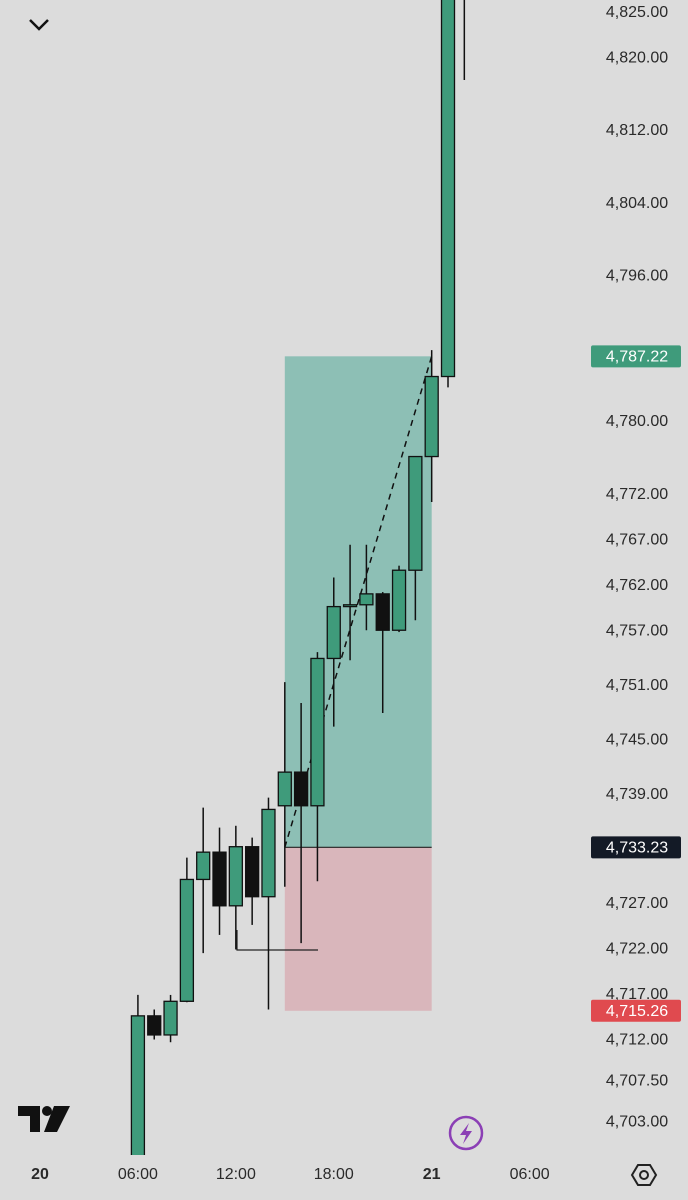  What do you see at coordinates (637, 494) in the screenshot?
I see `y-tick-label: 4,772.00` at bounding box center [637, 494].